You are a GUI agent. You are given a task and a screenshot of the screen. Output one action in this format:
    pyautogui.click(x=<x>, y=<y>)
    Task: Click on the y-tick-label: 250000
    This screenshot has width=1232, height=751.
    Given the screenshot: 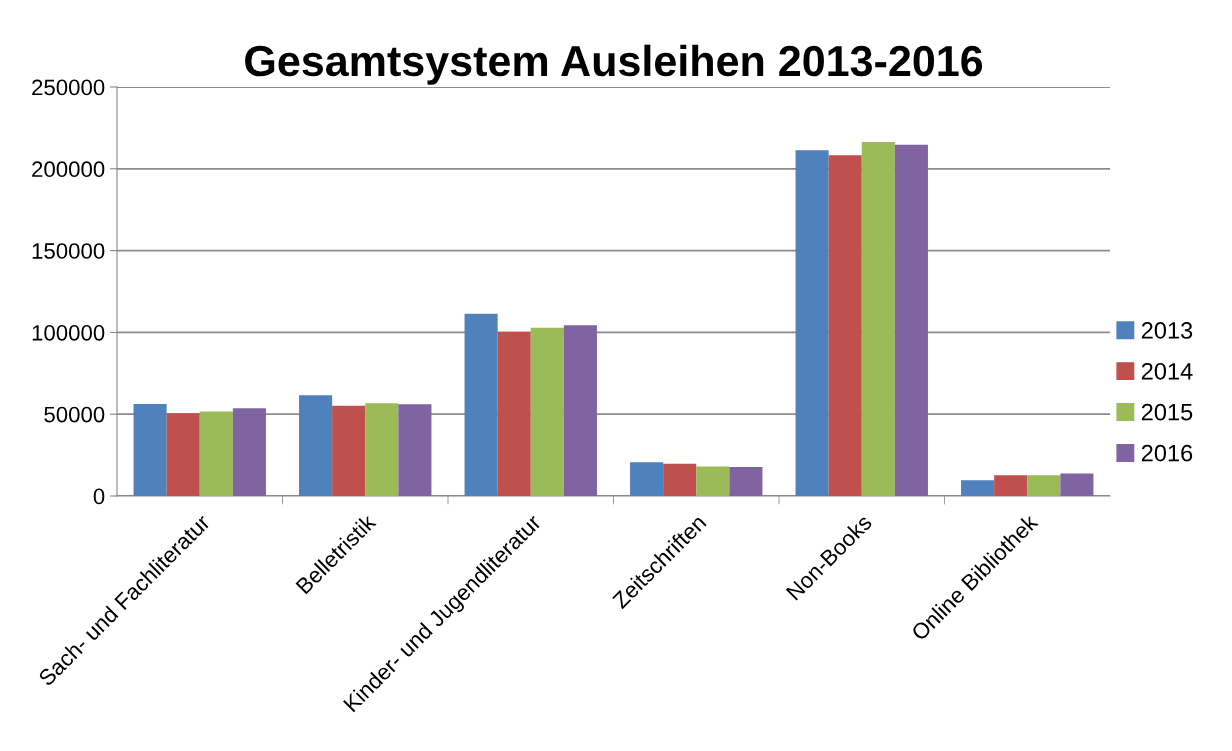 What is the action you would take?
    pyautogui.click(x=68, y=87)
    